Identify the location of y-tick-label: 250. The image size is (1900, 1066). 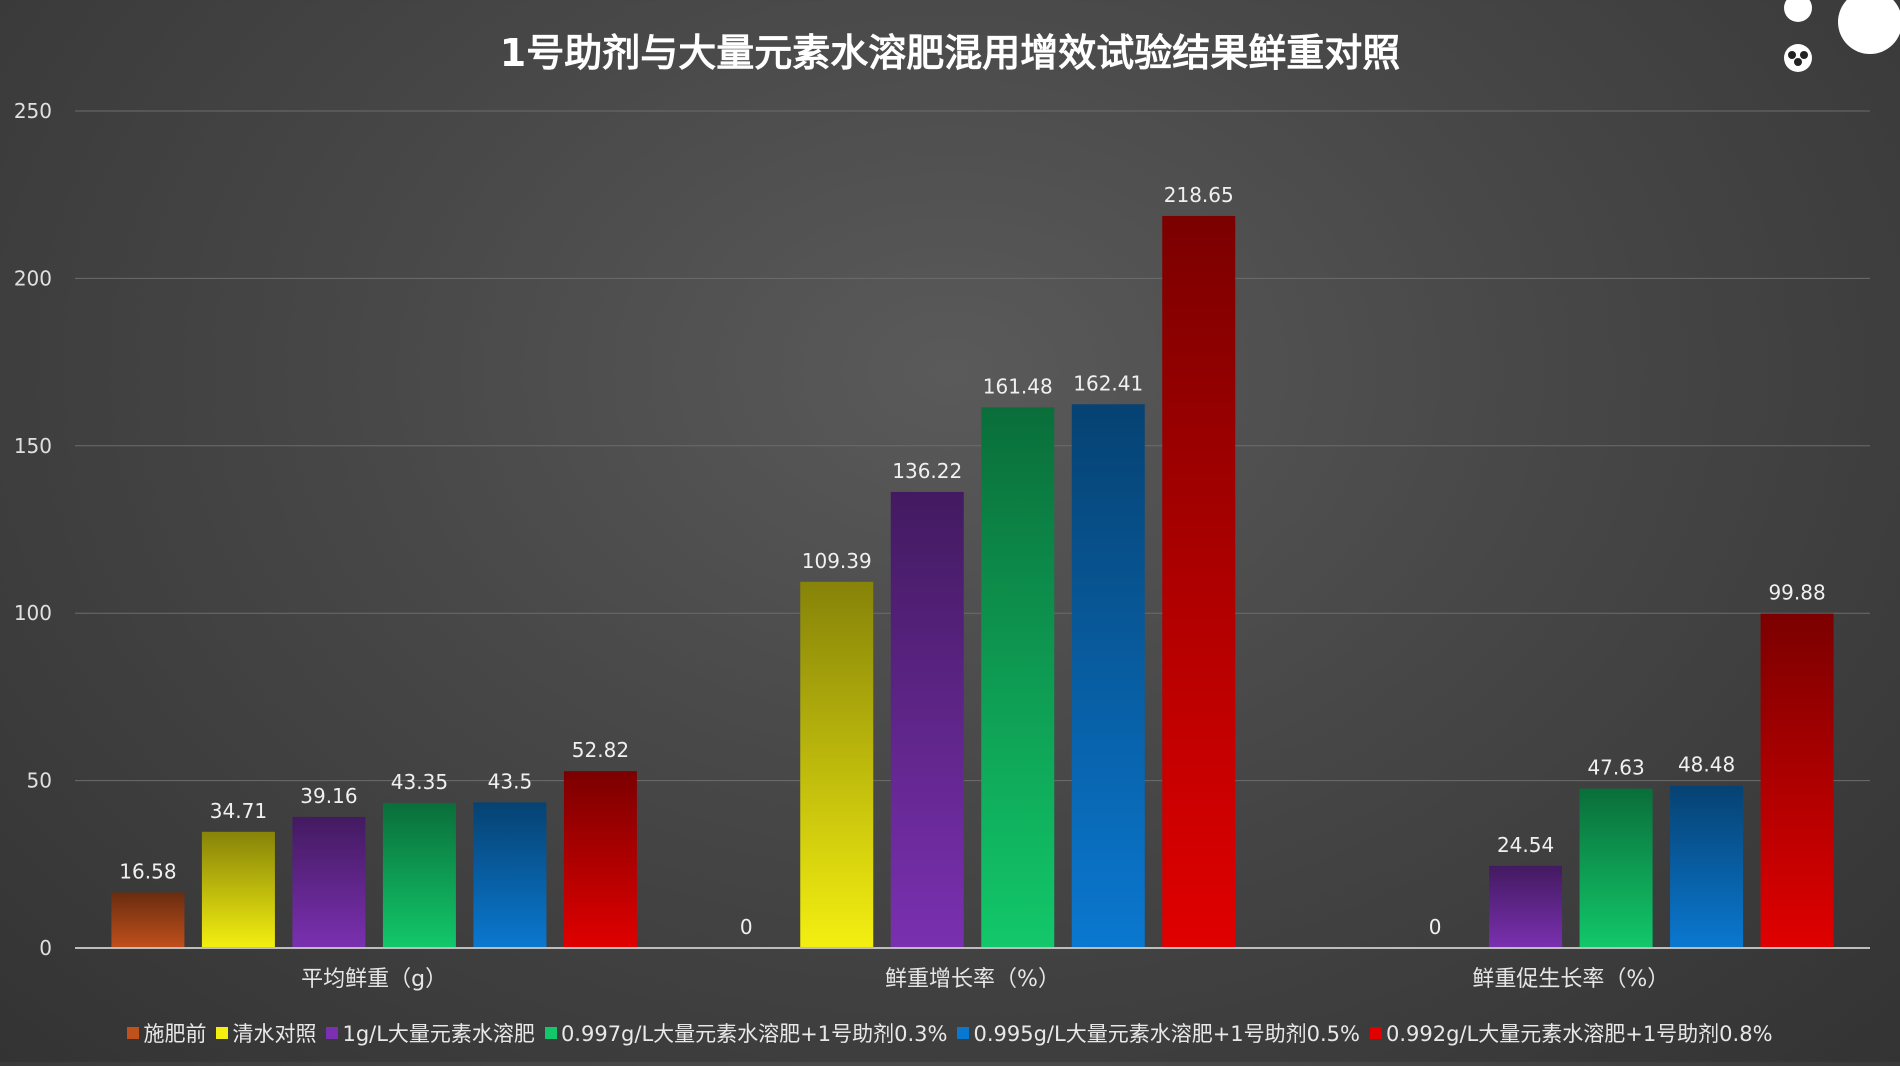
(33, 111).